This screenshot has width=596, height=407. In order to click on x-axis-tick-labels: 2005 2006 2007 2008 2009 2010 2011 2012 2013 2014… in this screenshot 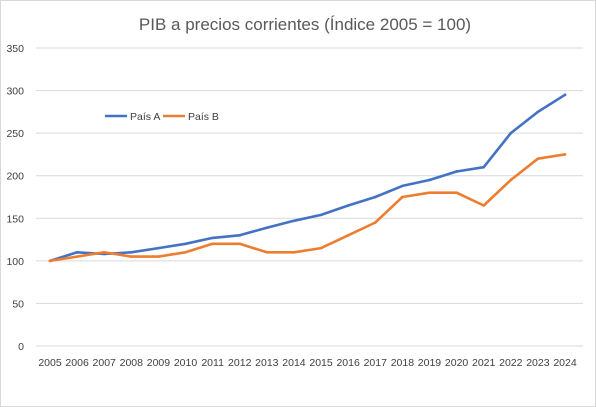, I will do `click(307, 363)`.